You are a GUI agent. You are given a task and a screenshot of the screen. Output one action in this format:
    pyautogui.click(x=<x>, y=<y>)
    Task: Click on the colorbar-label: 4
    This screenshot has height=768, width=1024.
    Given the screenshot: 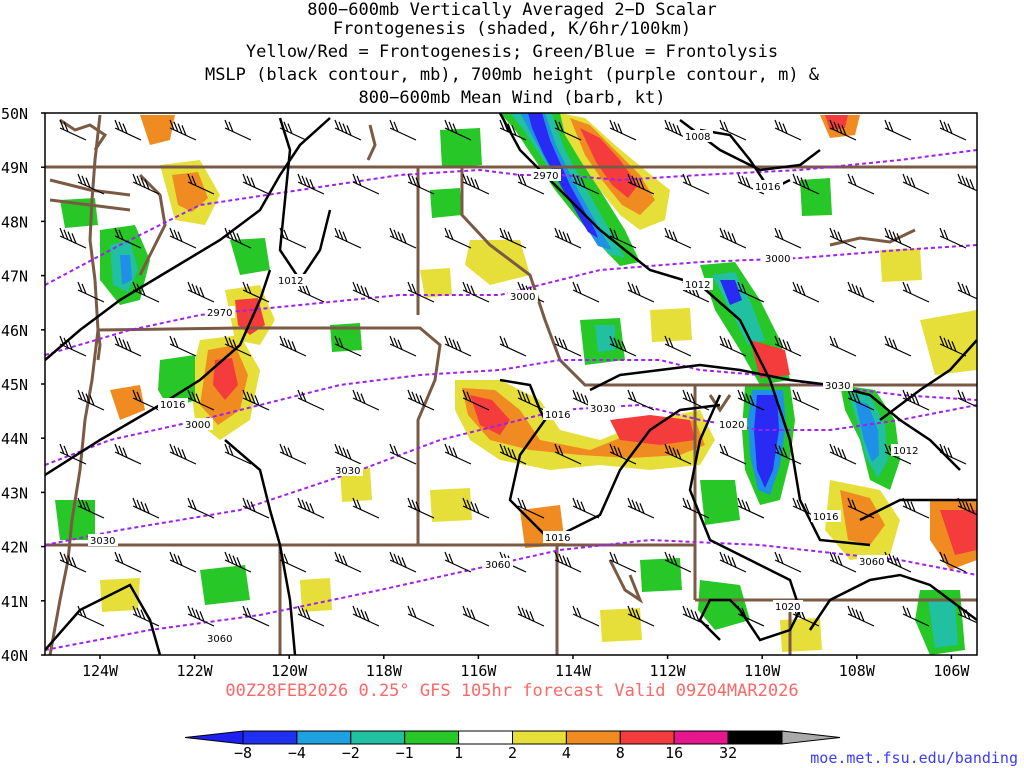 What is the action you would take?
    pyautogui.click(x=566, y=753)
    